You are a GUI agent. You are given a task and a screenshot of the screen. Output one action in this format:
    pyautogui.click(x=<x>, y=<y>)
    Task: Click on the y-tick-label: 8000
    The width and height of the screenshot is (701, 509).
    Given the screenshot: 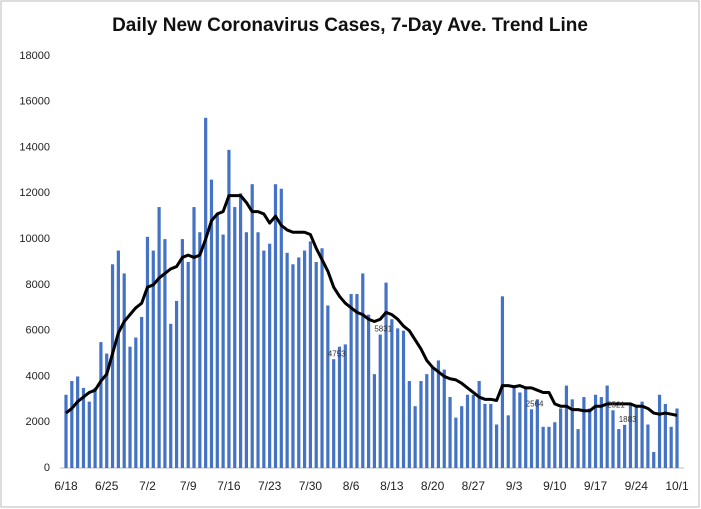 What is the action you would take?
    pyautogui.click(x=38, y=285)
    